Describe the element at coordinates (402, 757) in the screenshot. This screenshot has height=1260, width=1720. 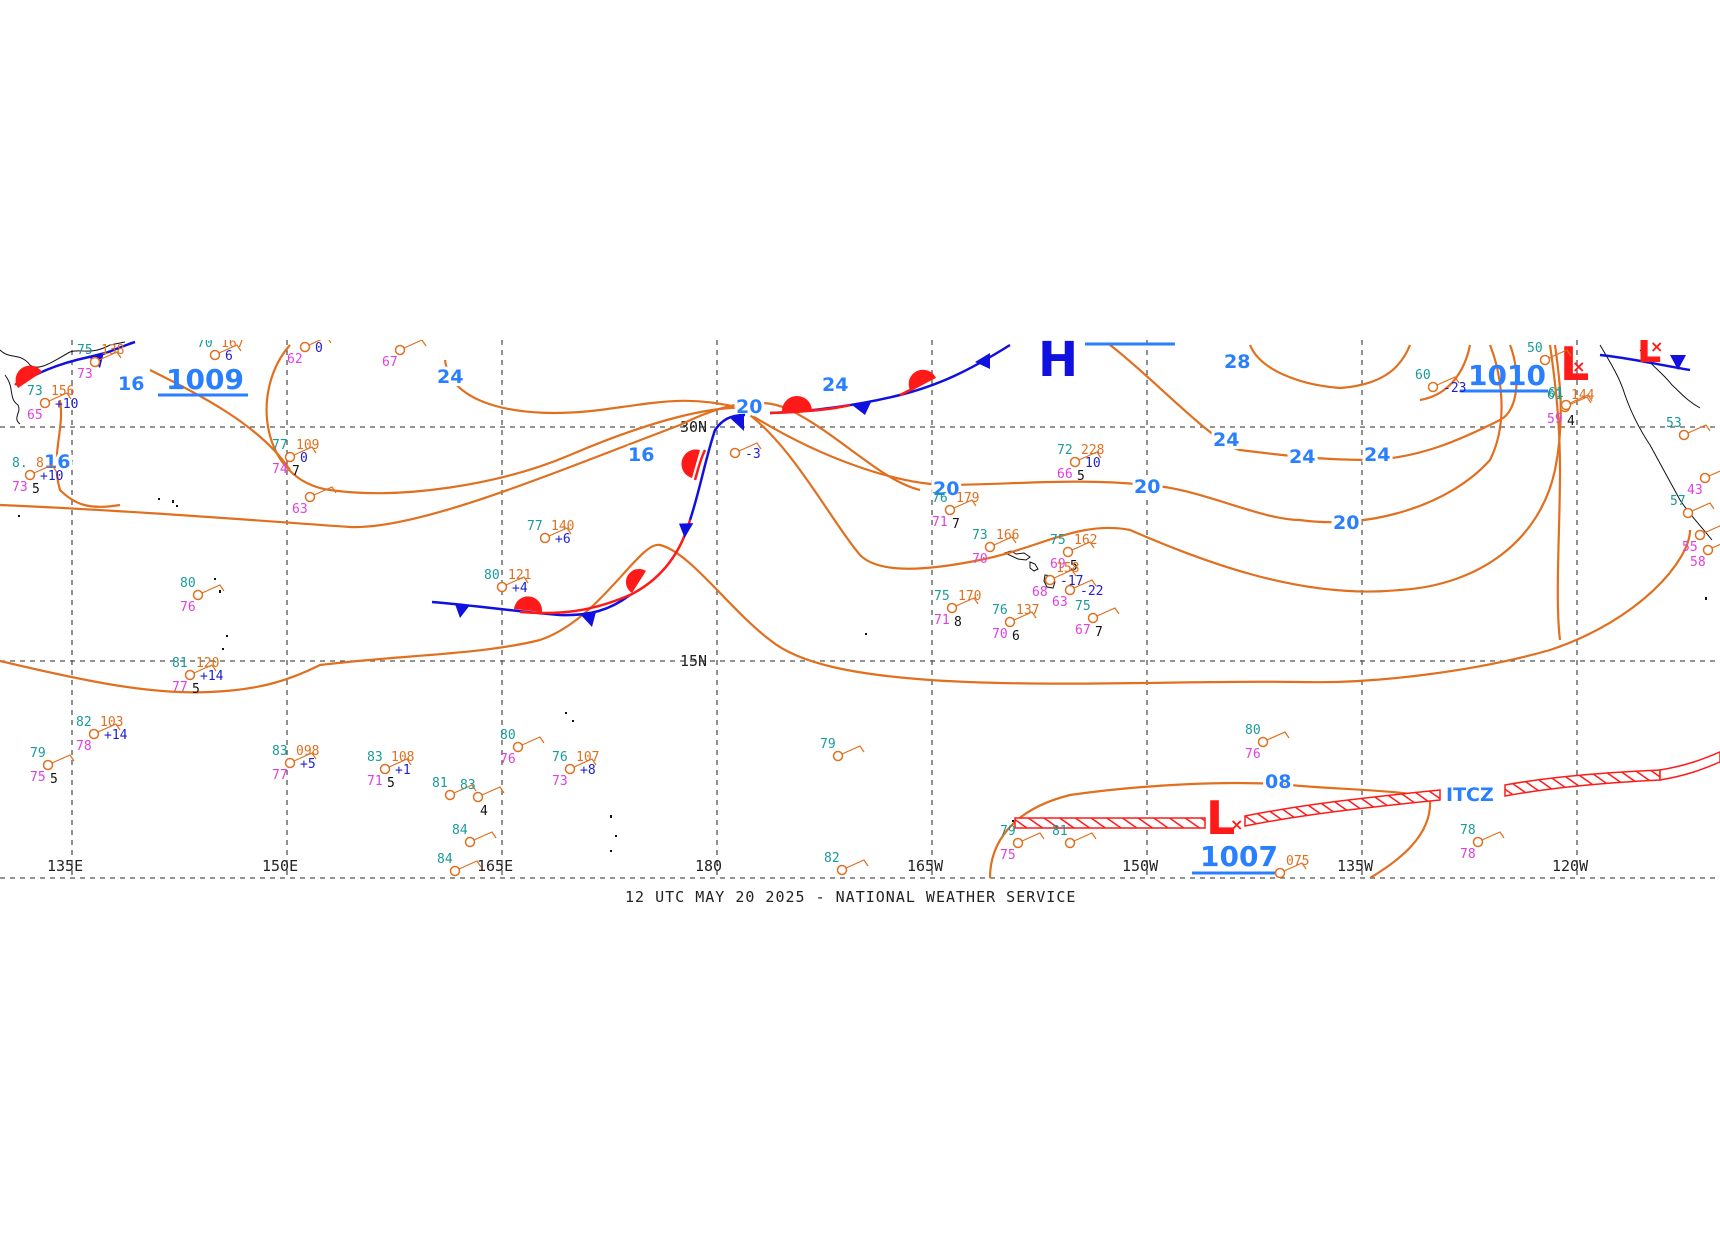
I see `station-pressure: 108` at that location.